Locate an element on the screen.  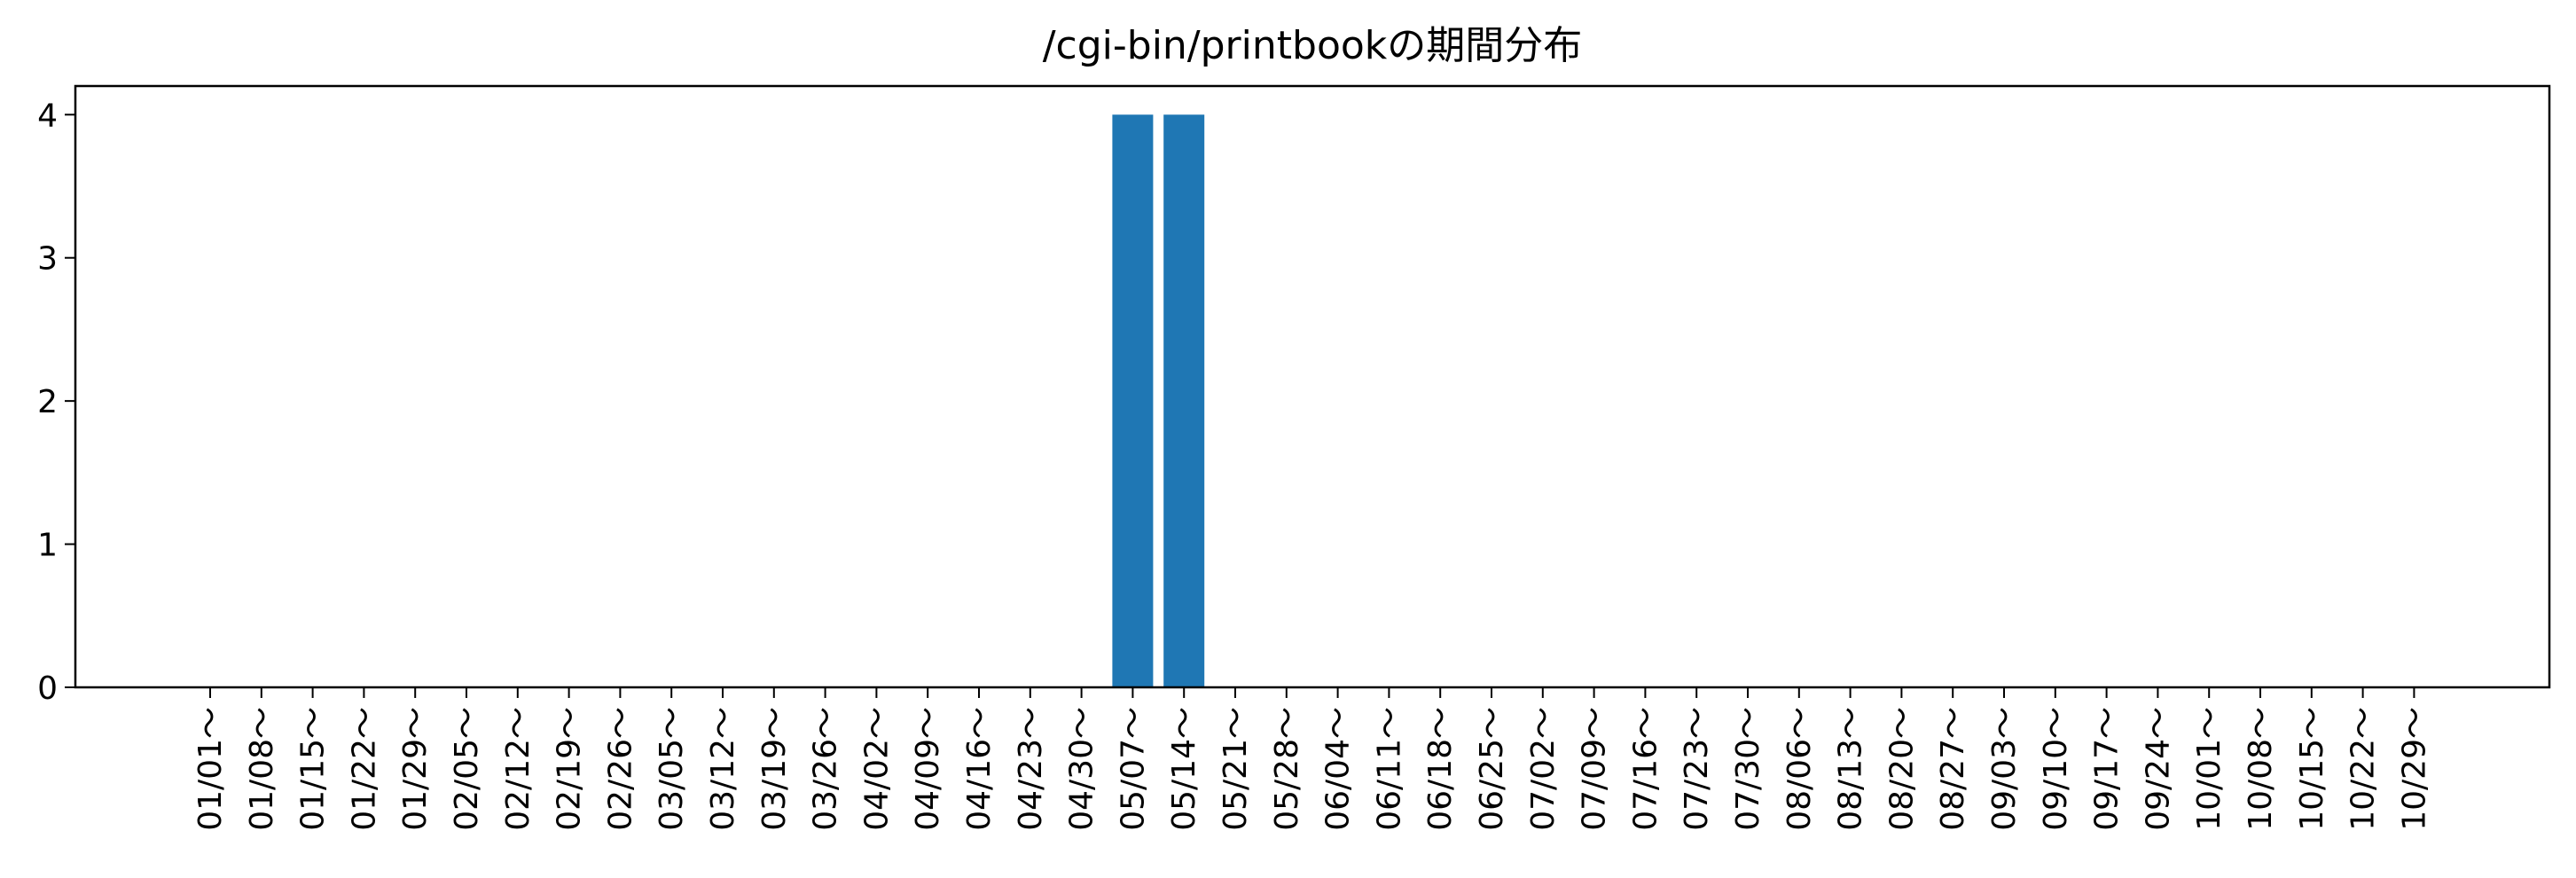
x-tick-label-32: 08/13～ is located at coordinates (1851, 769).